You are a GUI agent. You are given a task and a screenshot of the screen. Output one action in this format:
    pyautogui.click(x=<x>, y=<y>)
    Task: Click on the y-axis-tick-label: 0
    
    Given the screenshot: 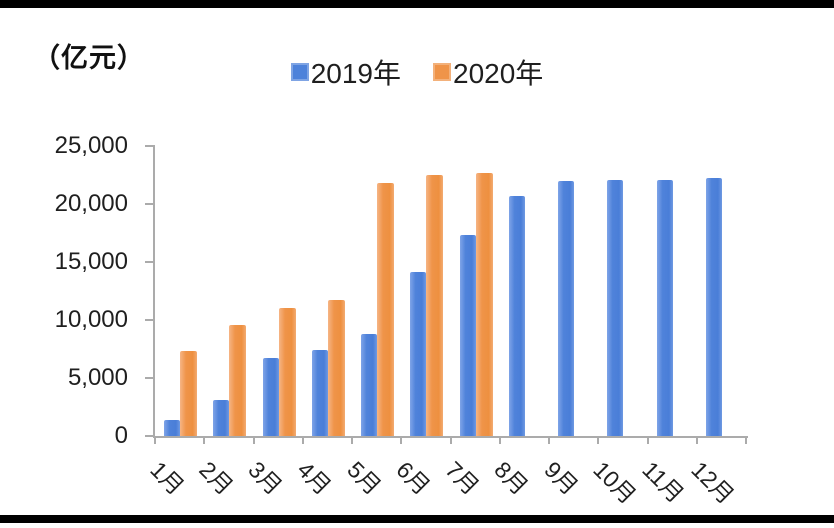 What is the action you would take?
    pyautogui.click(x=121, y=435)
    